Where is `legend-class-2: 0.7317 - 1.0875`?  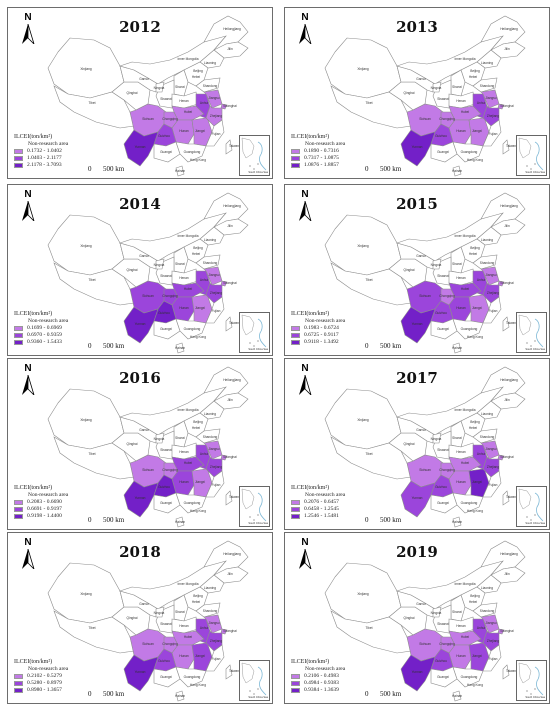 legend-class-2: 0.7317 - 1.0875 is located at coordinates (318, 158).